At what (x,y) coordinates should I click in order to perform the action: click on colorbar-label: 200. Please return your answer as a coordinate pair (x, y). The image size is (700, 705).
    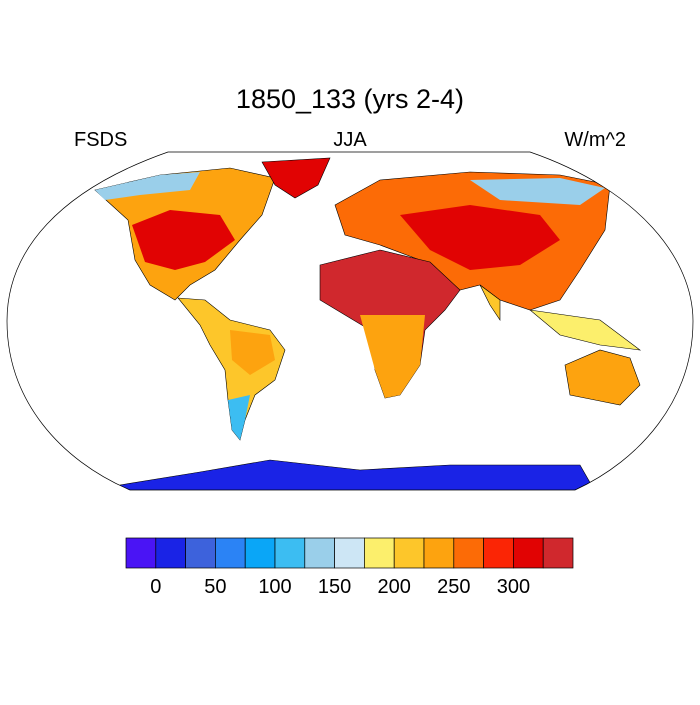
    Looking at the image, I should click on (394, 587).